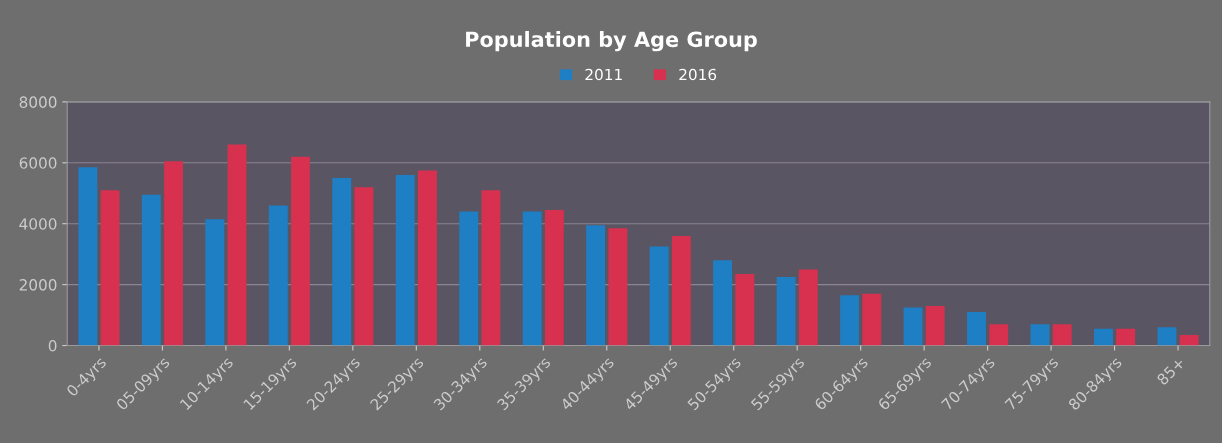  I want to click on chart-title: Population by Age Group, so click(611, 41).